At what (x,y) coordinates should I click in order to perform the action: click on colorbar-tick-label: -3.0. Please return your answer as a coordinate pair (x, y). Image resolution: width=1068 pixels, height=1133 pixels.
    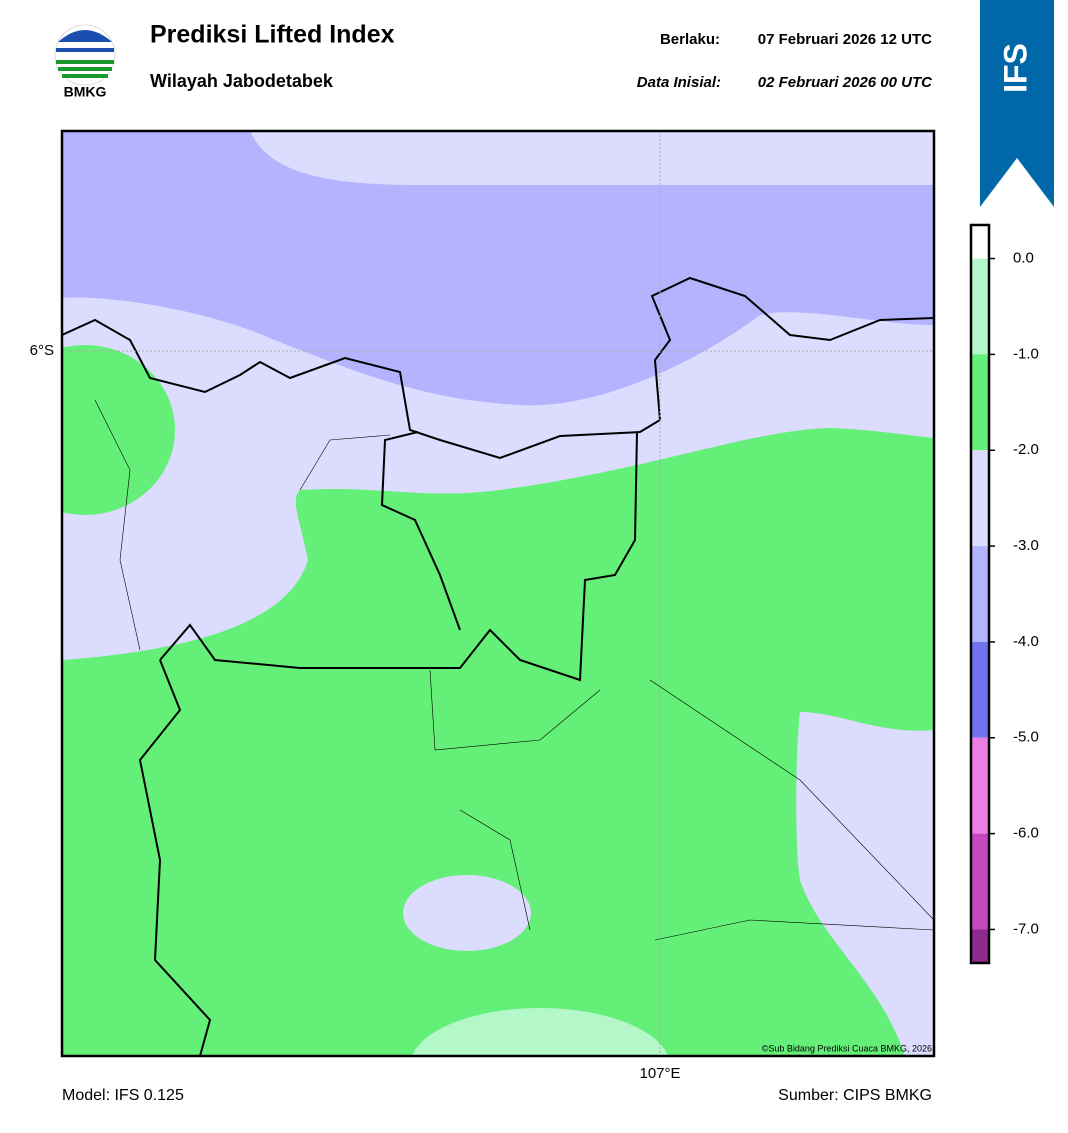
    Looking at the image, I should click on (1026, 545).